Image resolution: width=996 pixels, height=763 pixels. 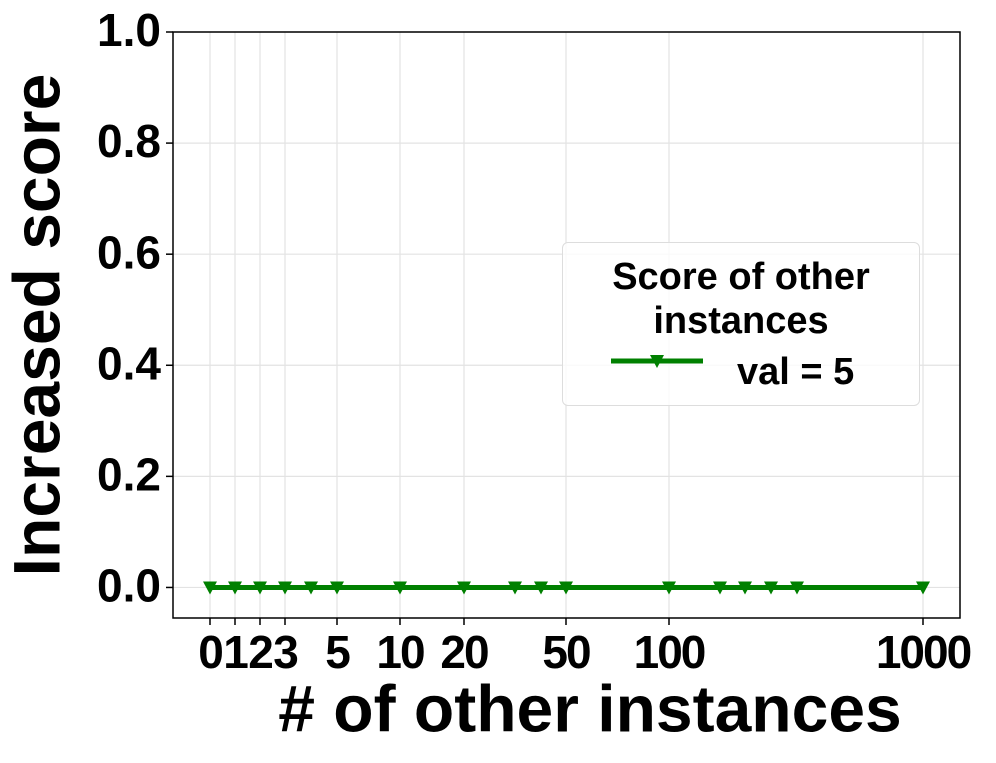 I want to click on legend-marker, so click(x=657, y=361).